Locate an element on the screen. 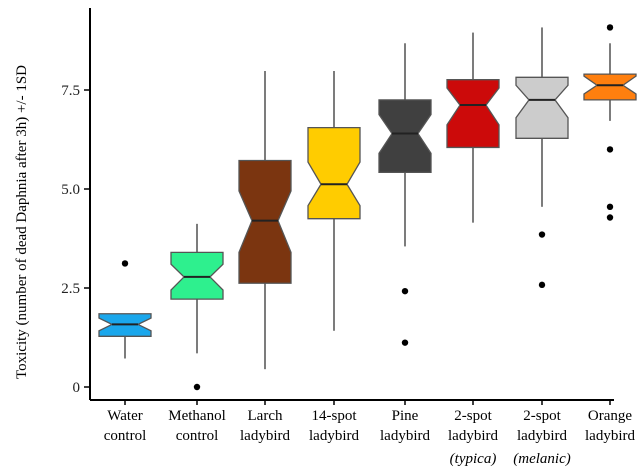  x-tick-label: 14-spot is located at coordinates (335, 416).